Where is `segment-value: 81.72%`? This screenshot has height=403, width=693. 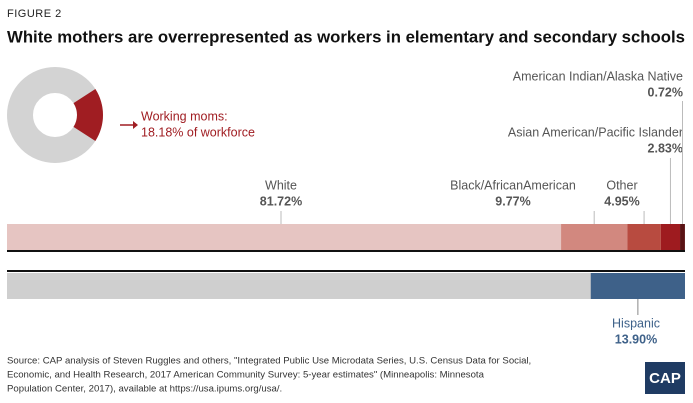 segment-value: 81.72% is located at coordinates (281, 201).